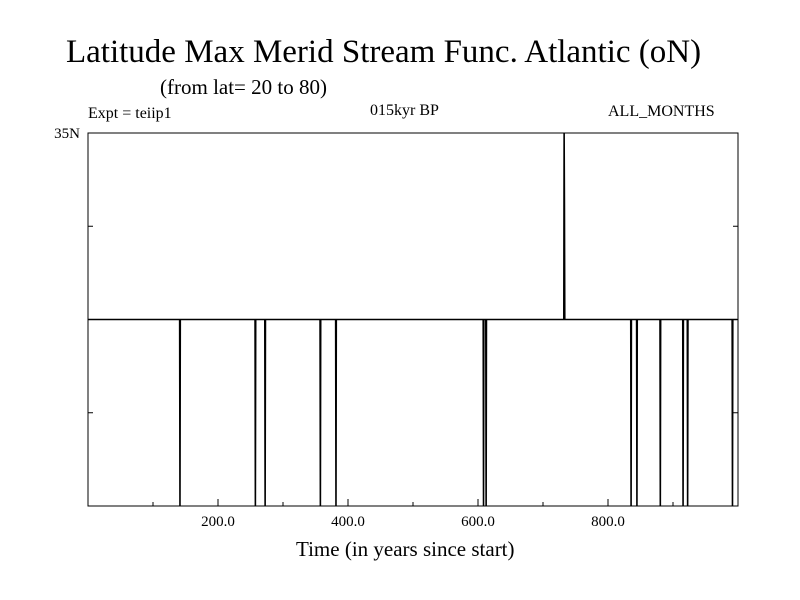 This screenshot has height=600, width=800. Describe the element at coordinates (608, 522) in the screenshot. I see `x-tick-label-3: 800.0` at that location.